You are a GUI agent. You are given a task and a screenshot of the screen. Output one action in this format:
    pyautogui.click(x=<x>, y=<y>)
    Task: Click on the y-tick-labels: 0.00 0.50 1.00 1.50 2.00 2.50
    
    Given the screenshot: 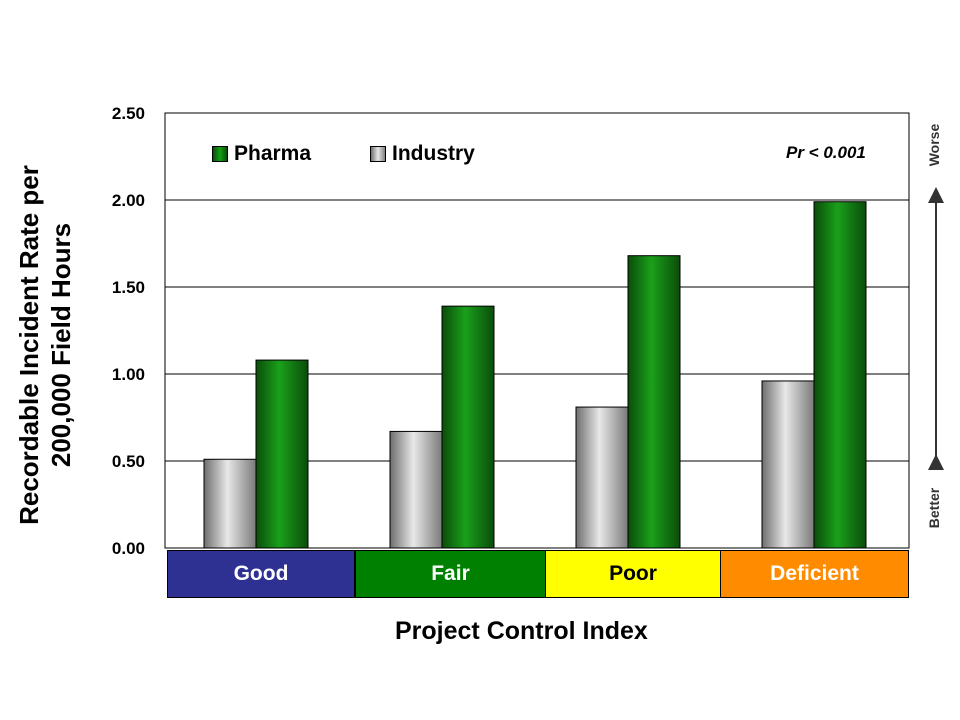 What is the action you would take?
    pyautogui.click(x=128, y=331)
    